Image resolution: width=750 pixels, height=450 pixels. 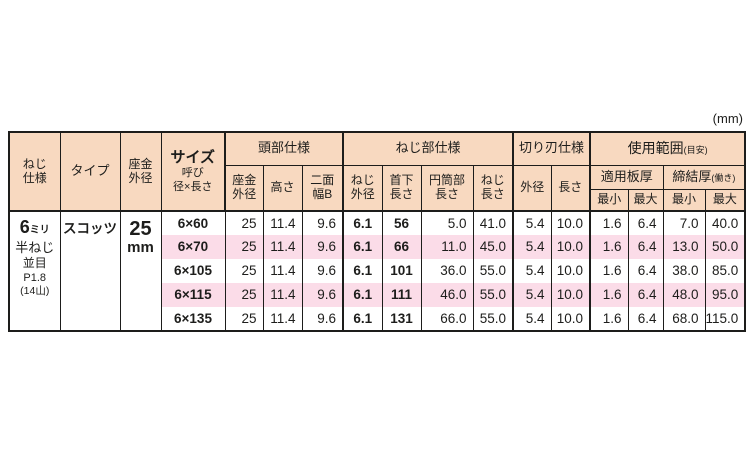 I want to click on col-header-width-across-flats-line2: 幅B, so click(x=322, y=193).